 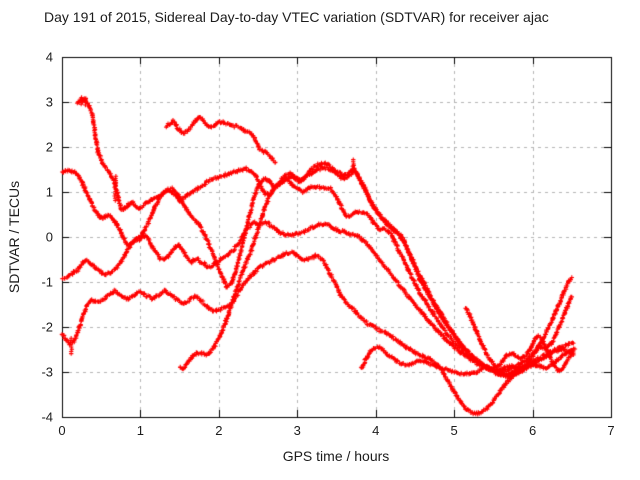 What do you see at coordinates (454, 430) in the screenshot?
I see `x-tick-label: 5` at bounding box center [454, 430].